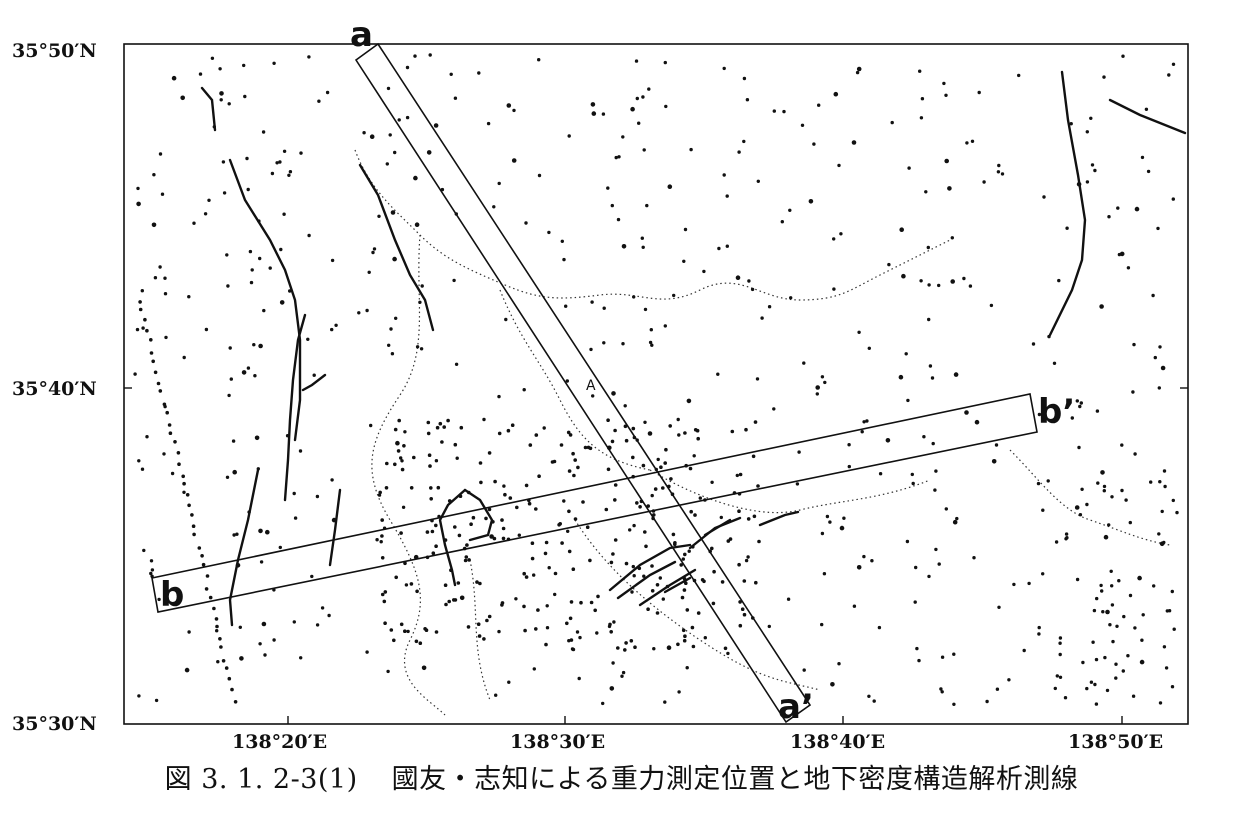 The height and width of the screenshot is (817, 1243). Describe the element at coordinates (54, 389) in the screenshot. I see `lat-label-35-40: 35°40′N` at that location.